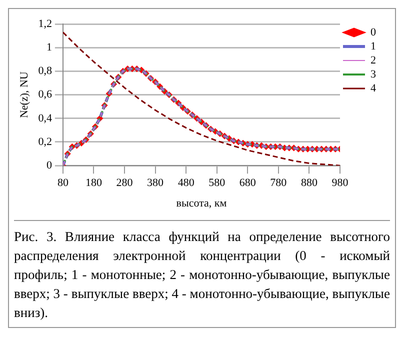 The height and width of the screenshot is (354, 398). What do you see at coordinates (45, 94) in the screenshot?
I see `y-tick-label: 0,6` at bounding box center [45, 94].